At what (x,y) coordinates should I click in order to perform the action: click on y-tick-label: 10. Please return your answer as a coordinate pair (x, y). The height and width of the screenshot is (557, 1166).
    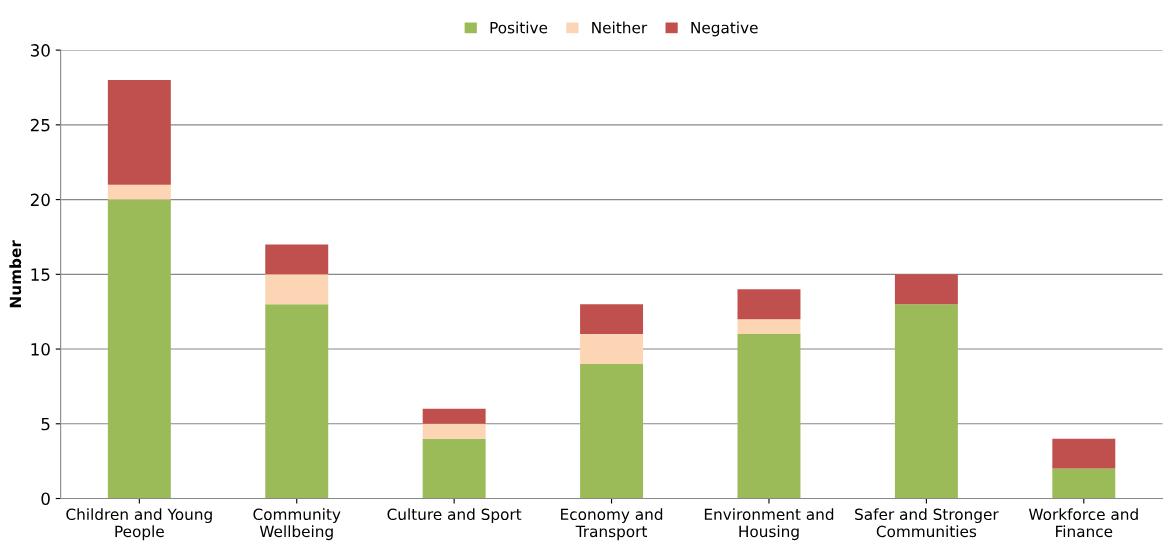
    Looking at the image, I should click on (40, 349).